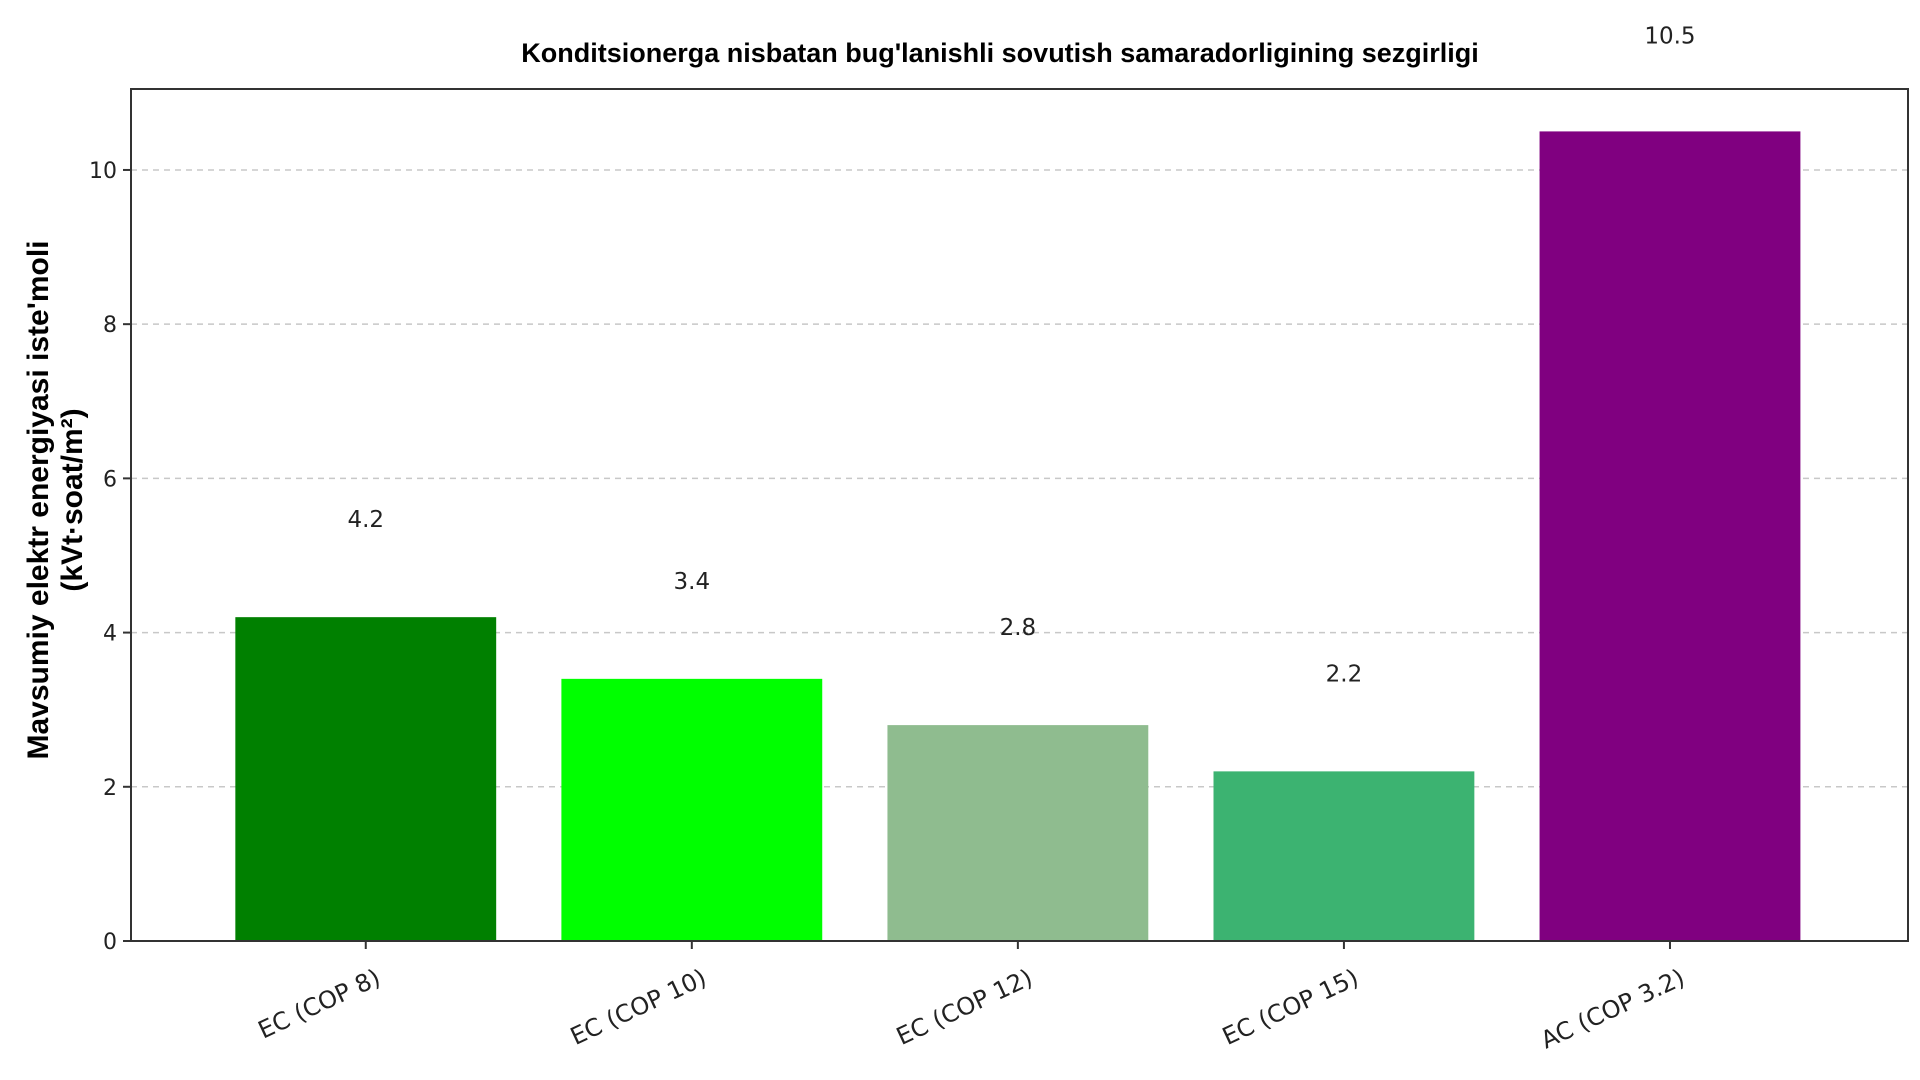  Describe the element at coordinates (1344, 674) in the screenshot. I see `bar-value-label: 2.2` at that location.